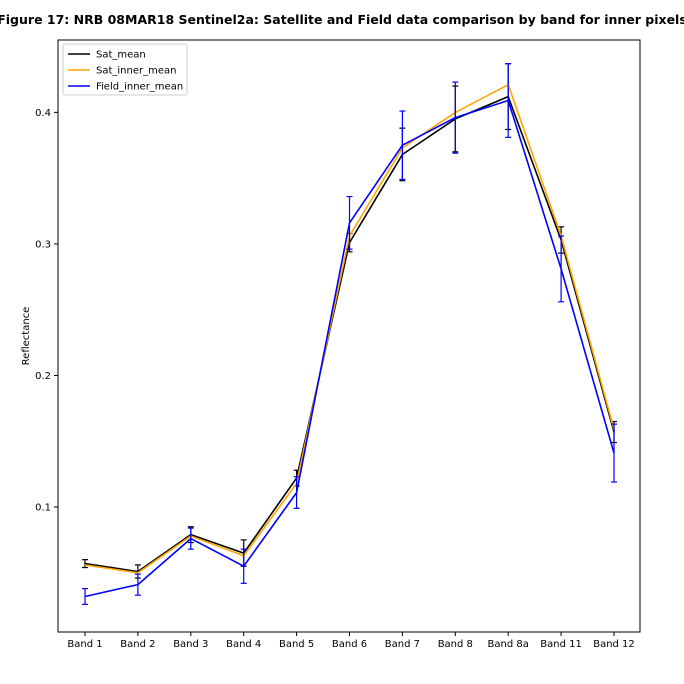 The height and width of the screenshot is (684, 684). What do you see at coordinates (43, 508) in the screenshot?
I see `y-tick-label: 0.1` at bounding box center [43, 508].